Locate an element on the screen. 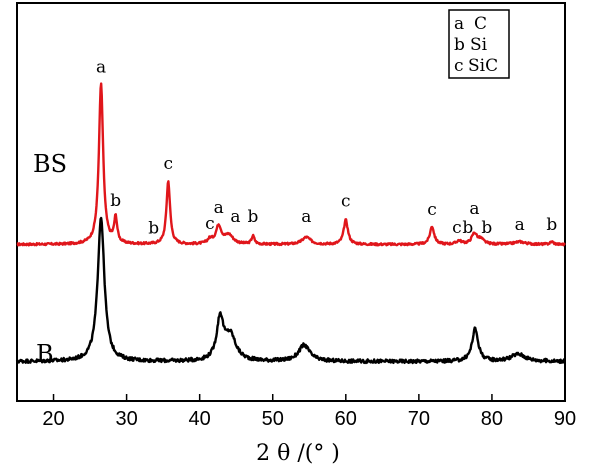  x-tick-label-90: 90 is located at coordinates (565, 419).